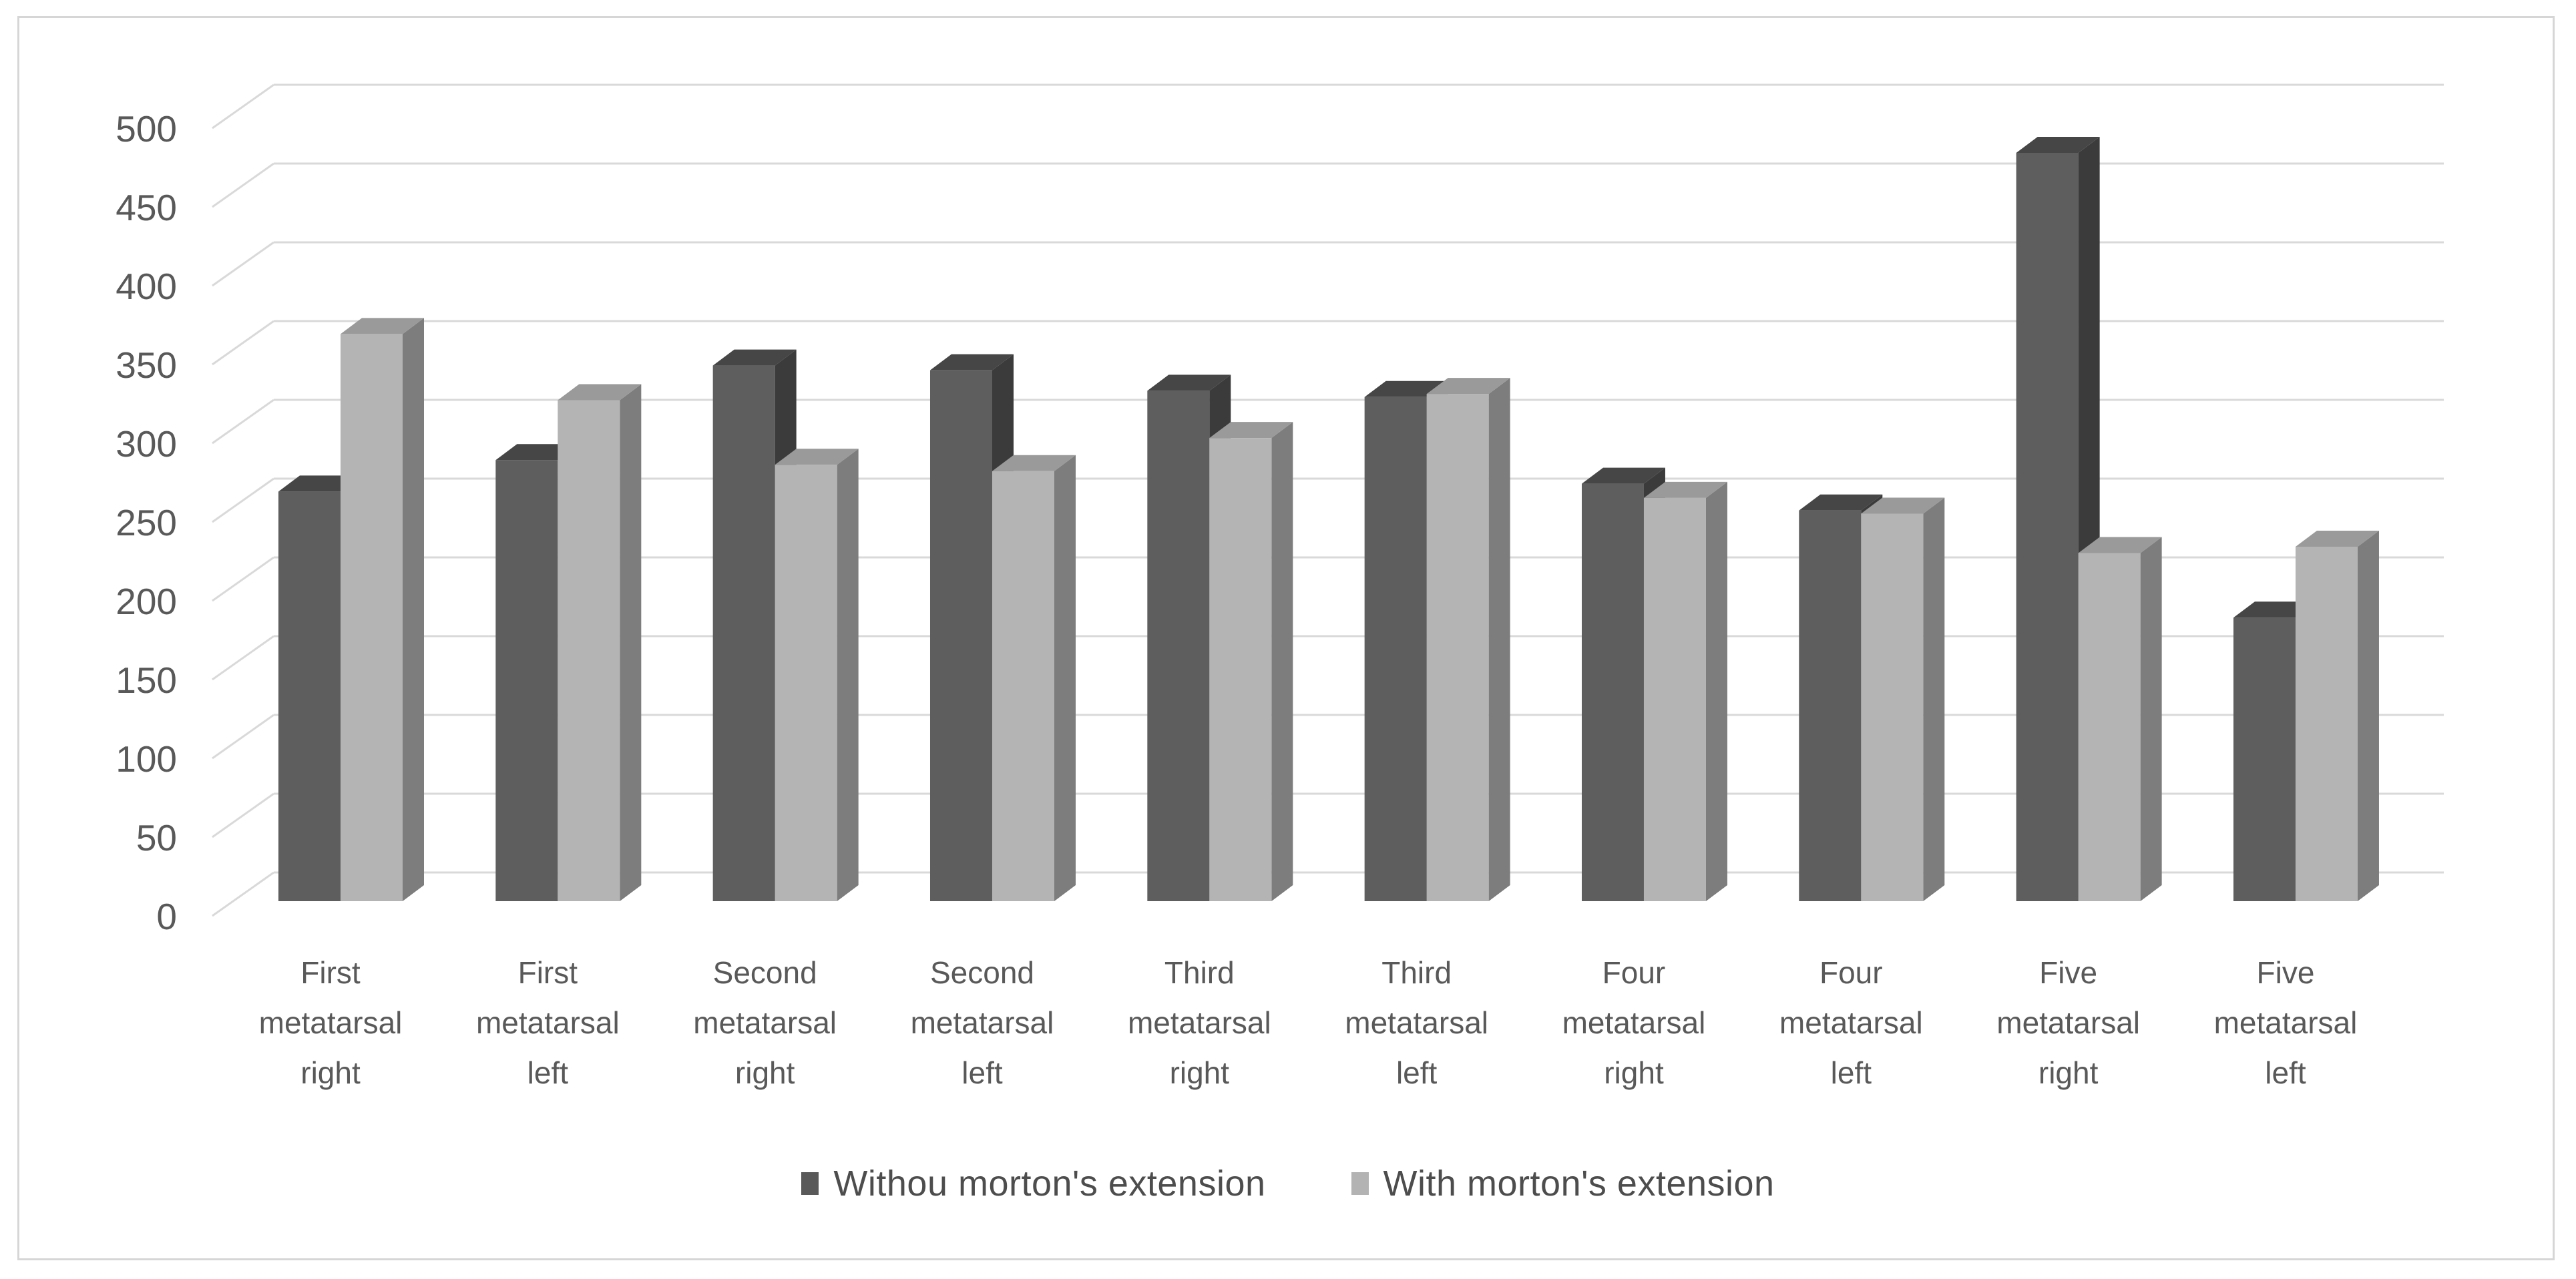  Describe the element at coordinates (146, 286) in the screenshot. I see `y-axis-tick-label: 400` at that location.